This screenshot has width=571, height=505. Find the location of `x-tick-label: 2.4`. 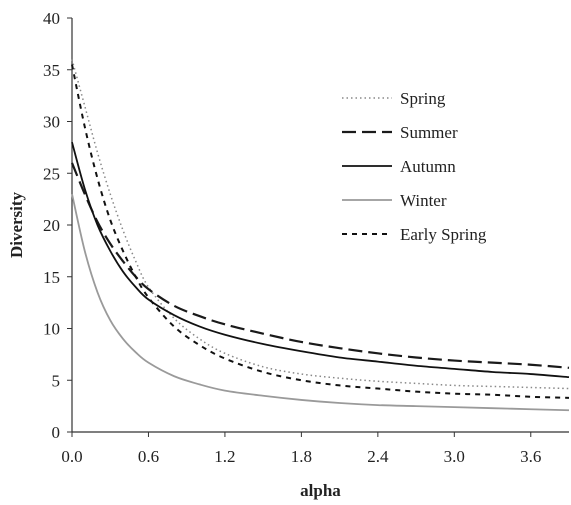

x-tick-label: 2.4 is located at coordinates (378, 456).